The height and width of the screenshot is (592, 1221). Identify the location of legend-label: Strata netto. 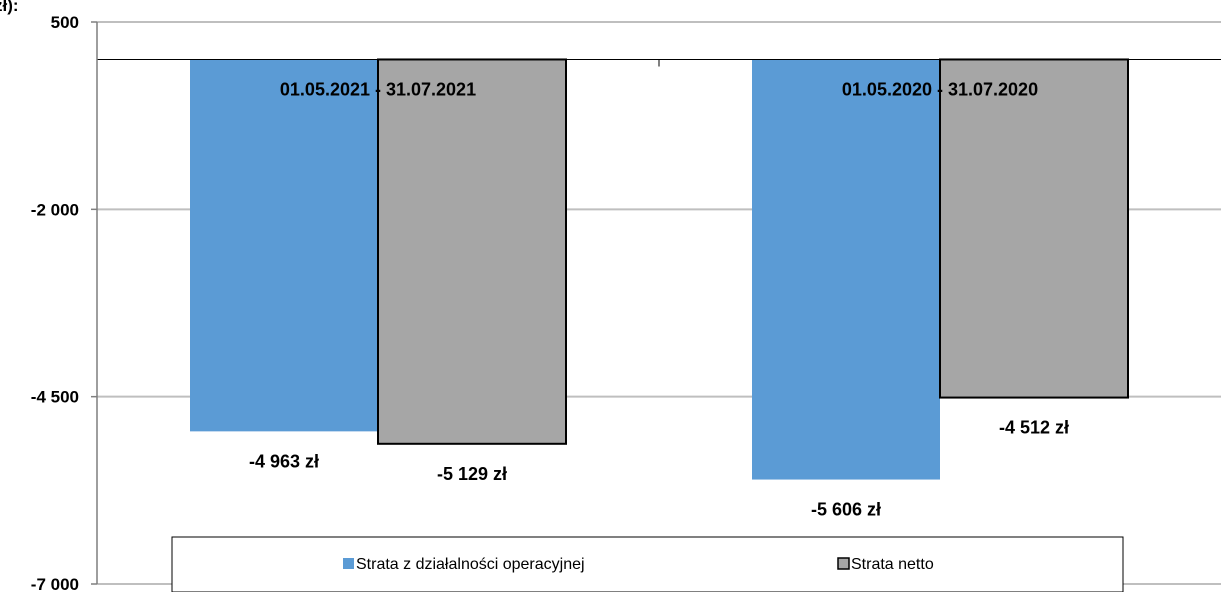
(892, 564).